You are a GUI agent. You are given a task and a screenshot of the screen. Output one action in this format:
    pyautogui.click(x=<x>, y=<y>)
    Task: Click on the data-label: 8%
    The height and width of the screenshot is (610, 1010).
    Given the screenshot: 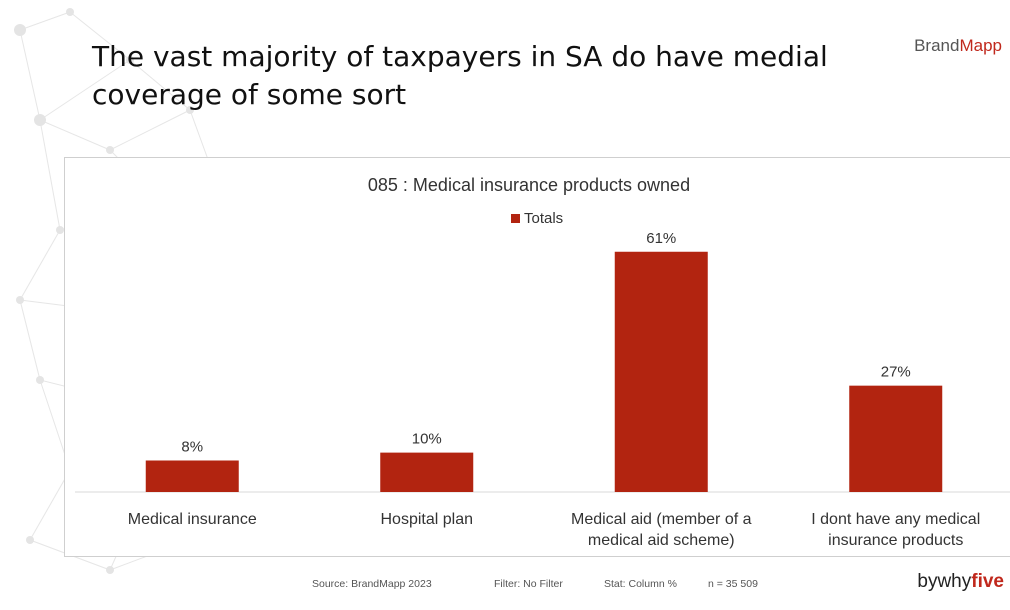 What is the action you would take?
    pyautogui.click(x=192, y=446)
    